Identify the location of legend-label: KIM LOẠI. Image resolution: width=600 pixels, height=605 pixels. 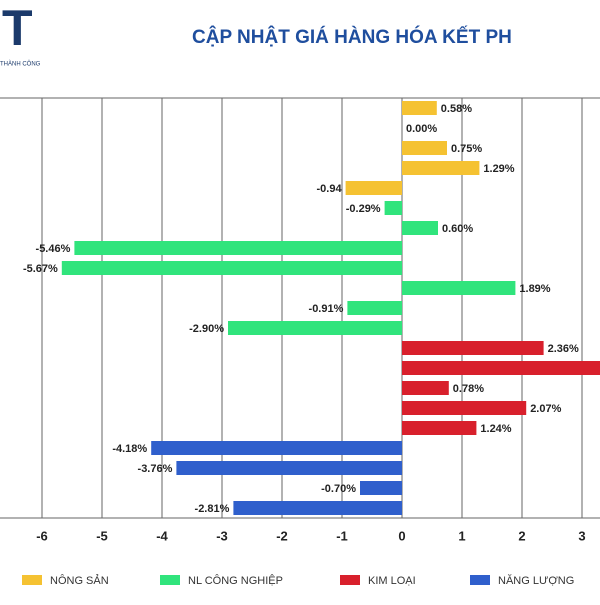
(392, 581).